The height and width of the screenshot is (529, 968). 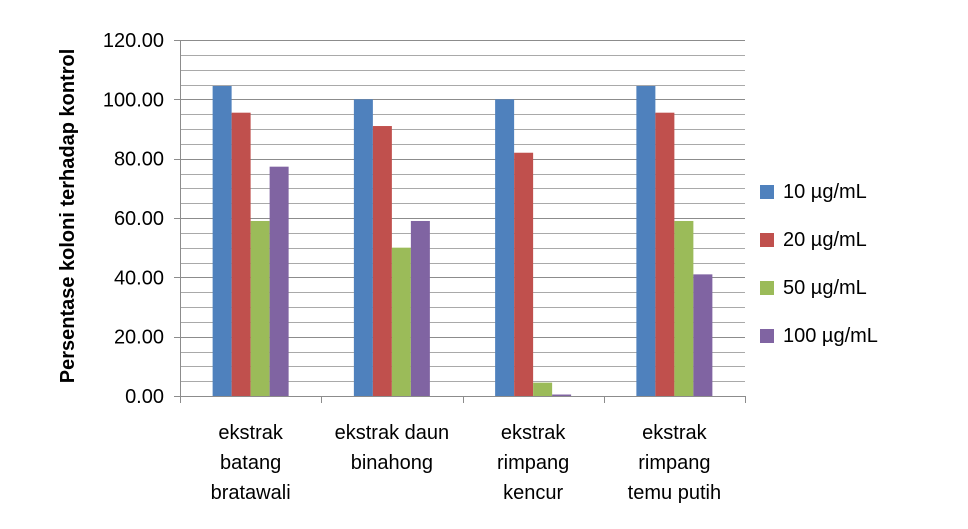 What do you see at coordinates (139, 338) in the screenshot?
I see `y-tick-label: 20.00` at bounding box center [139, 338].